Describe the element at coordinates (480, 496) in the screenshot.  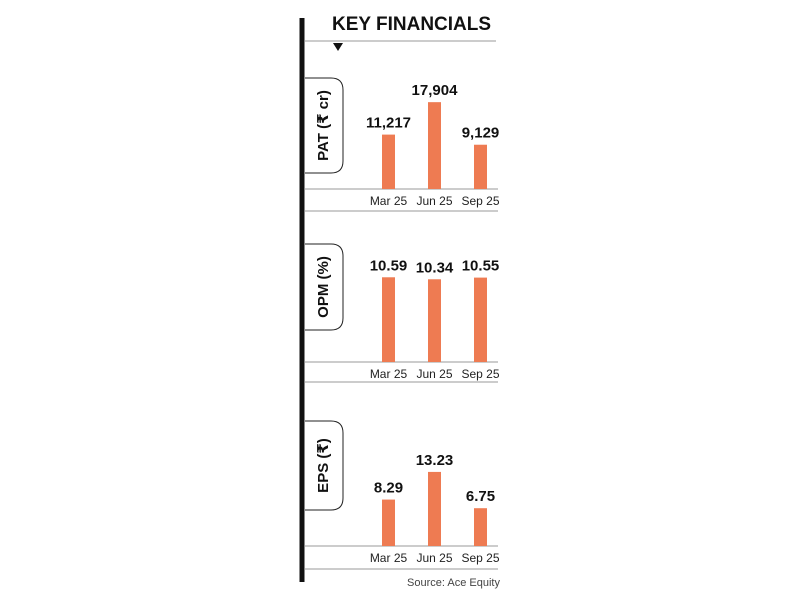
I see `value-label: 6.75` at that location.